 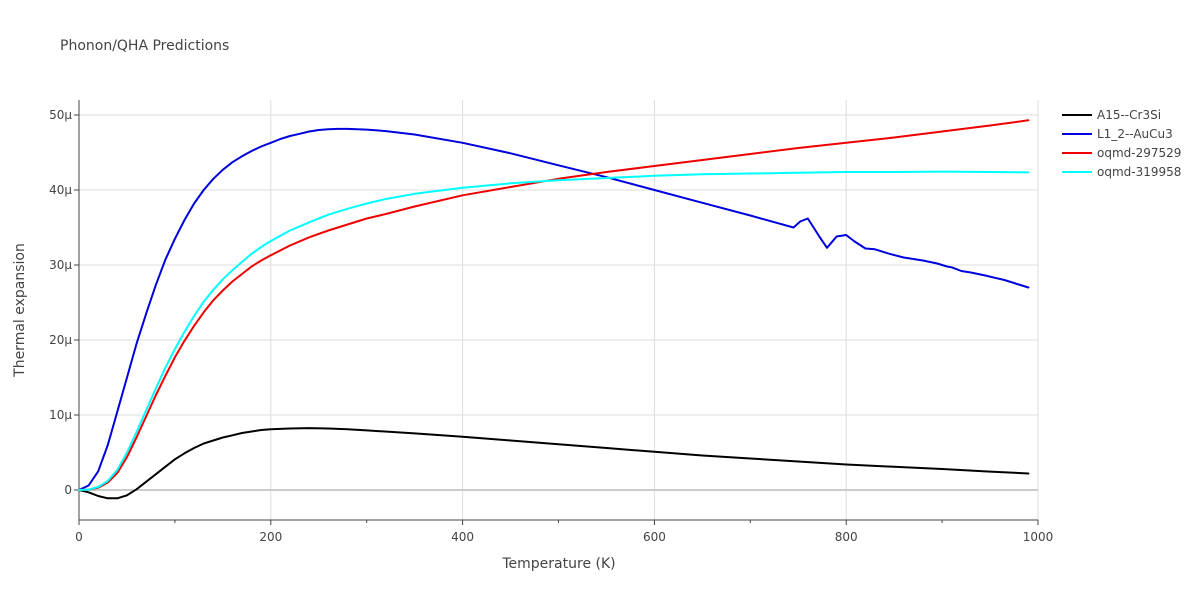 What do you see at coordinates (1139, 172) in the screenshot?
I see `legend-label: oqmd-319958` at bounding box center [1139, 172].